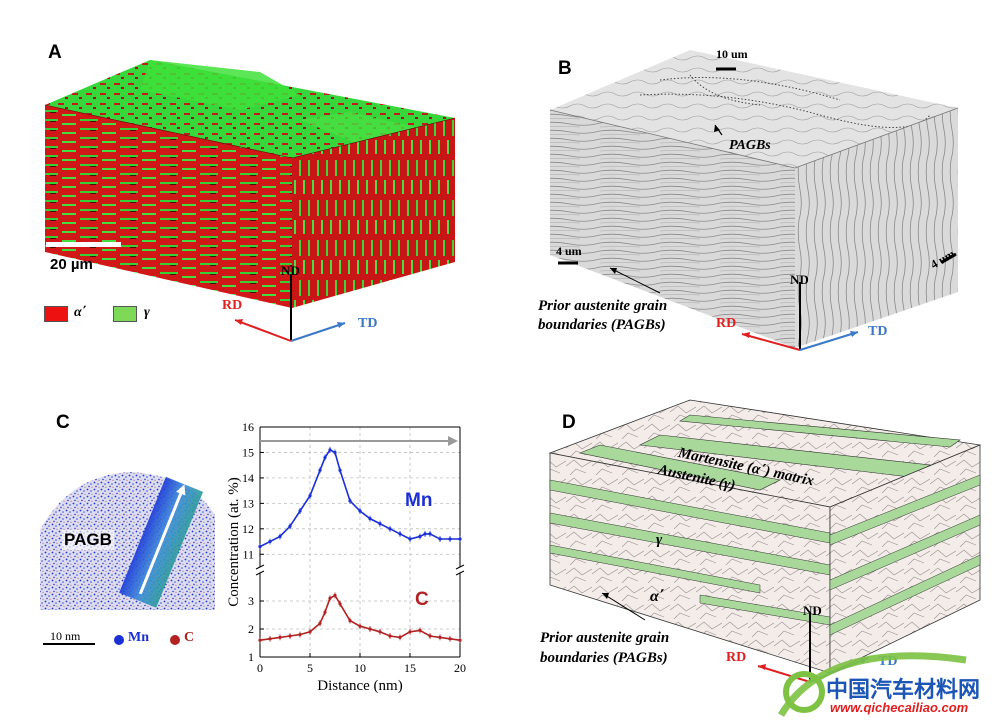 The image size is (996, 722). Describe the element at coordinates (419, 500) in the screenshot. I see `chart-mn-label: Mn` at that location.